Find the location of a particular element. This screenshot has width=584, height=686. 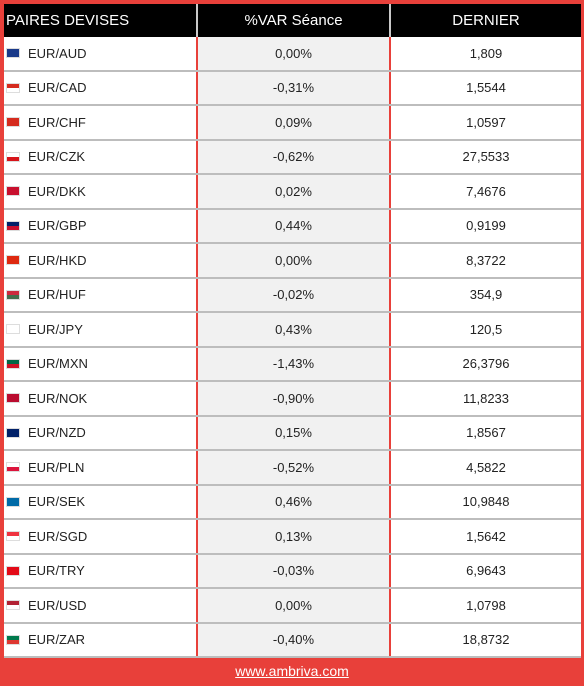

last-cell: 1,5642 is located at coordinates (485, 537).